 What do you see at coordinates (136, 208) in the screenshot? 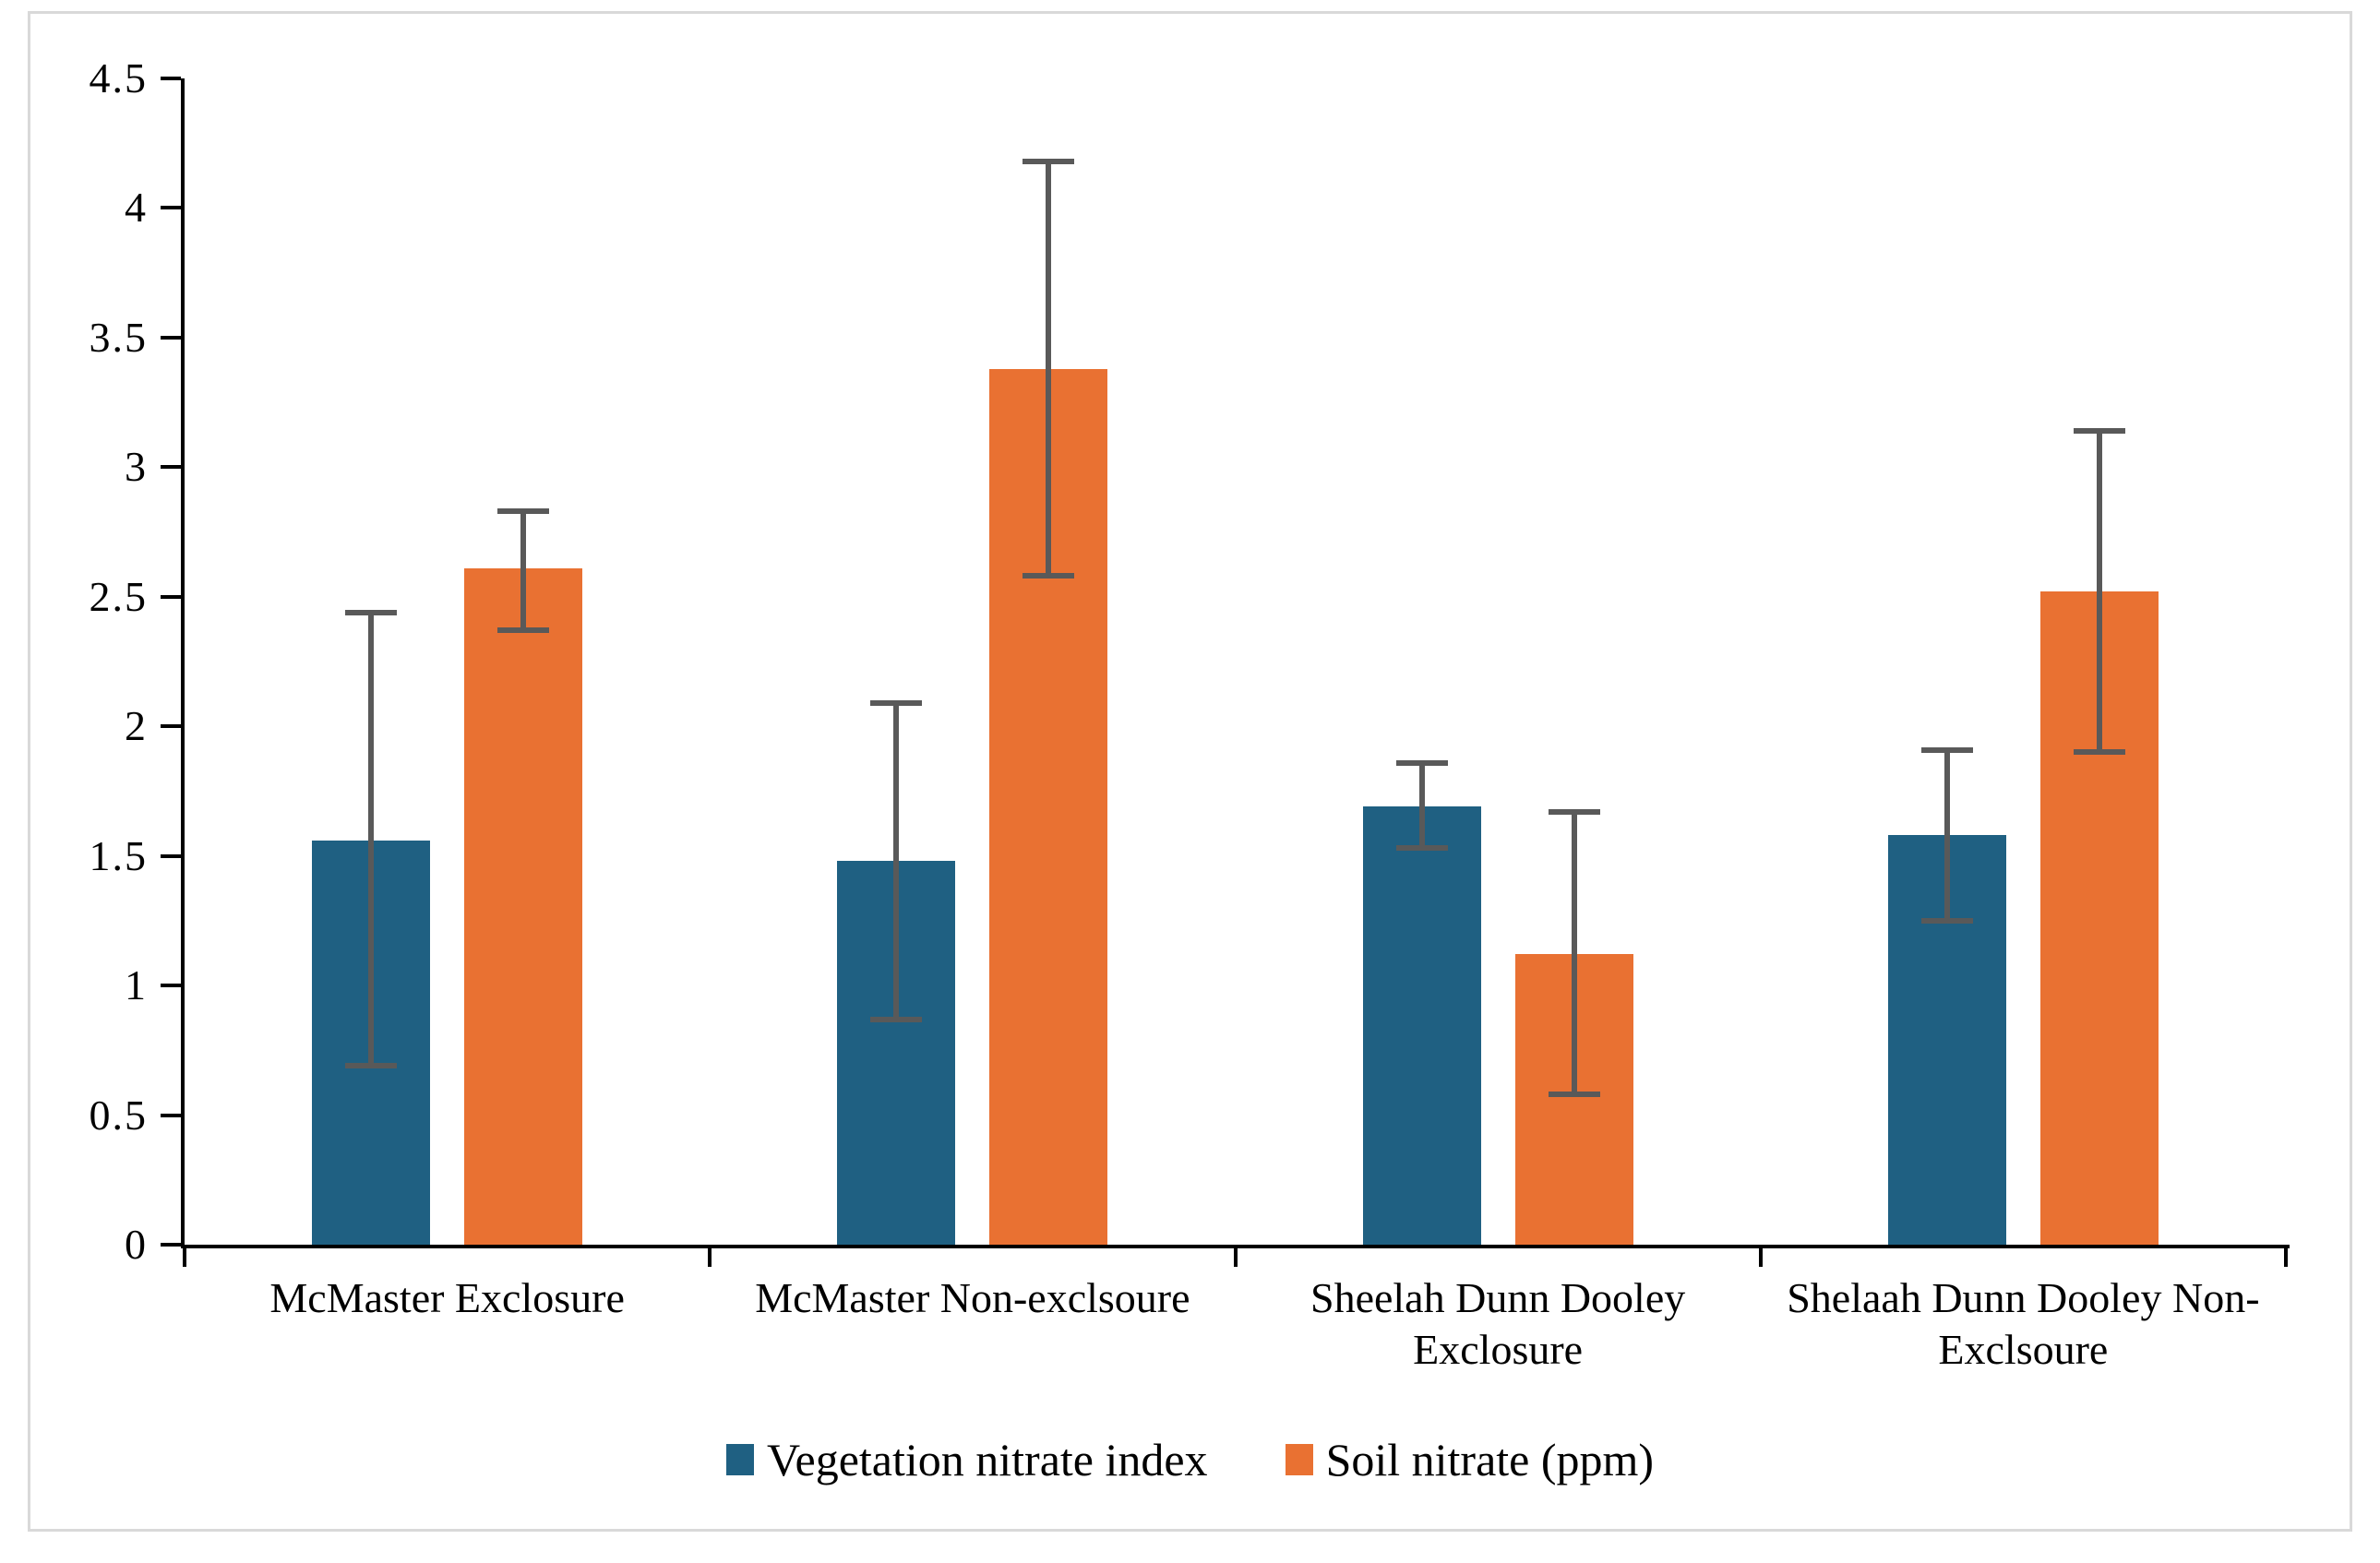
I see `y-axis-tick-label: 4` at bounding box center [136, 208].